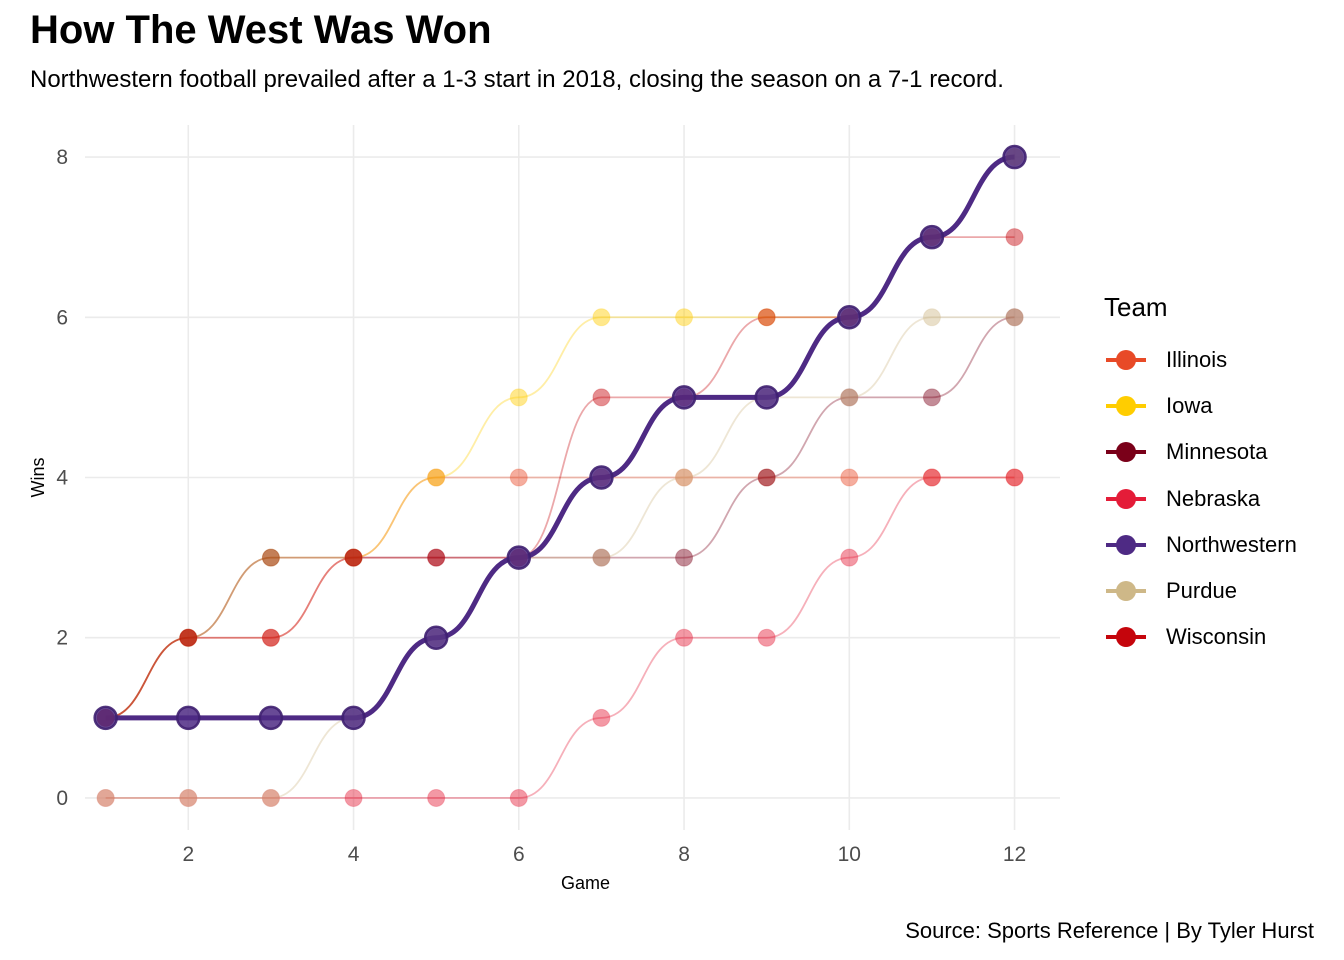  I want to click on legend-key-minnesota, so click(1126, 452).